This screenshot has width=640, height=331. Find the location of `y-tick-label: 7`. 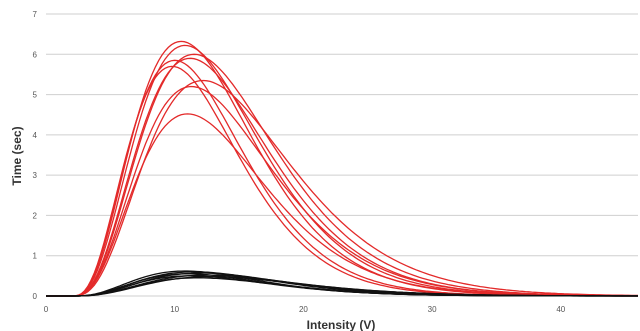

y-tick-label: 7 is located at coordinates (35, 14).